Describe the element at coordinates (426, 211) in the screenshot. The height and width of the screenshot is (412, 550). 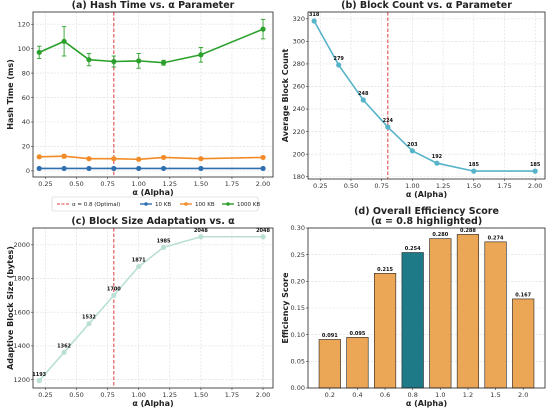
I see `chart-title: (d) Overall Efficiency Score` at that location.